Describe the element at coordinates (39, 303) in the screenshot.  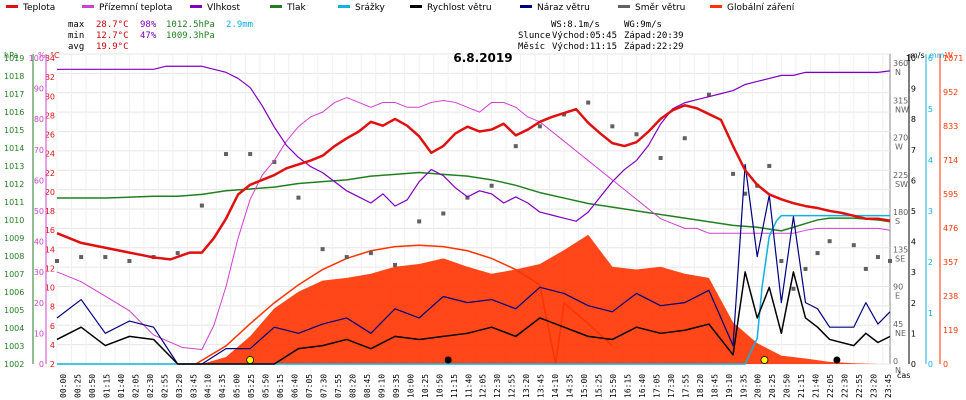
I see `pct-tick: 20` at that location.